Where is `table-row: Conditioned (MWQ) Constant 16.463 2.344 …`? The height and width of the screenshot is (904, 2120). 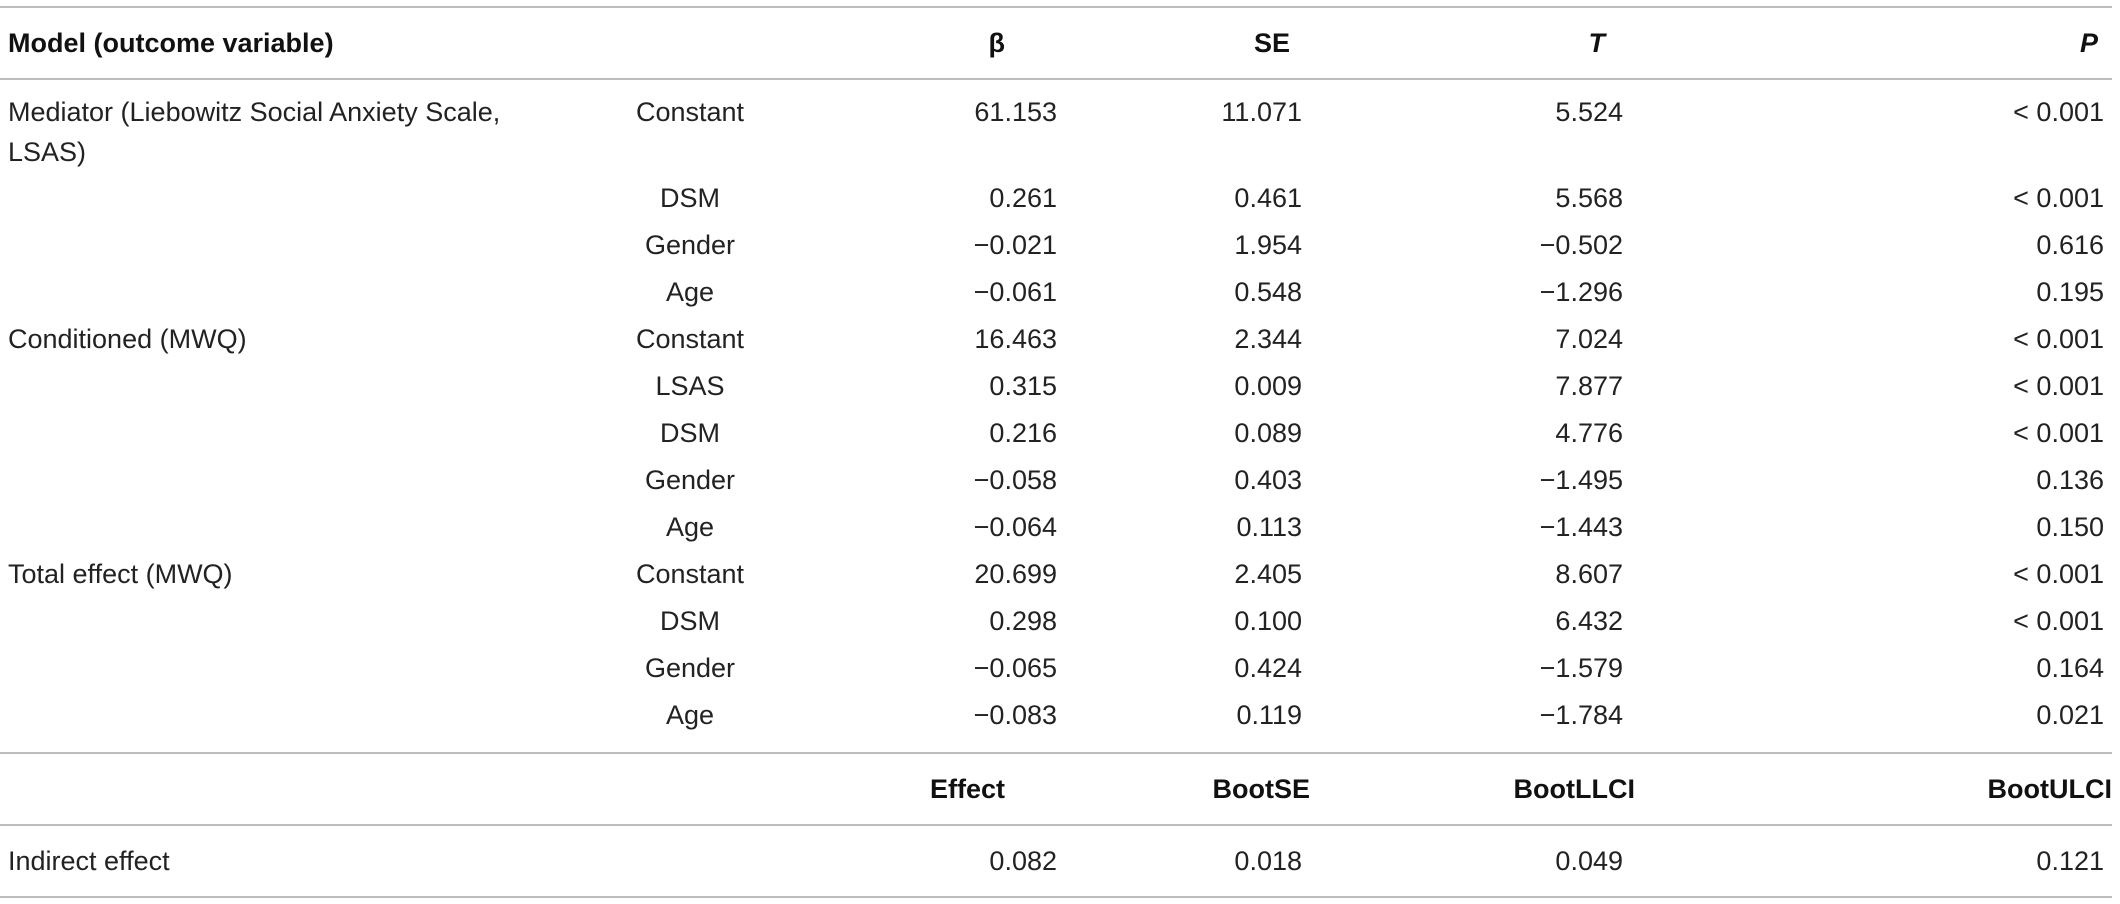 table-row: Conditioned (MWQ) Constant 16.463 2.344 … is located at coordinates (1056, 342).